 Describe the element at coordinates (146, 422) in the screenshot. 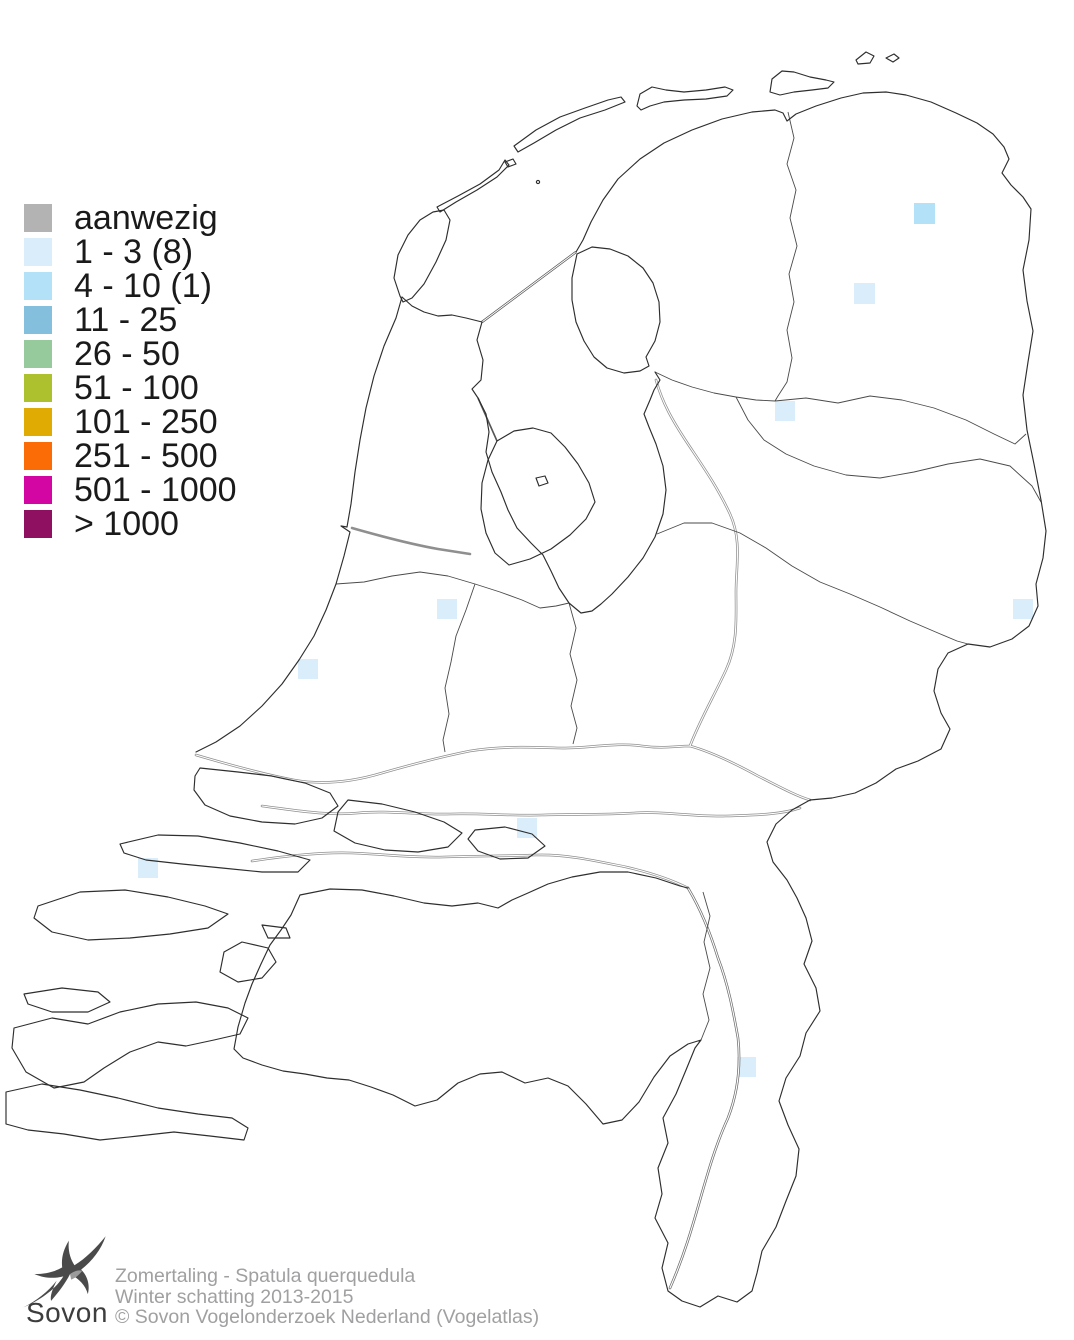

I see `legend-label: 101 - 250` at that location.